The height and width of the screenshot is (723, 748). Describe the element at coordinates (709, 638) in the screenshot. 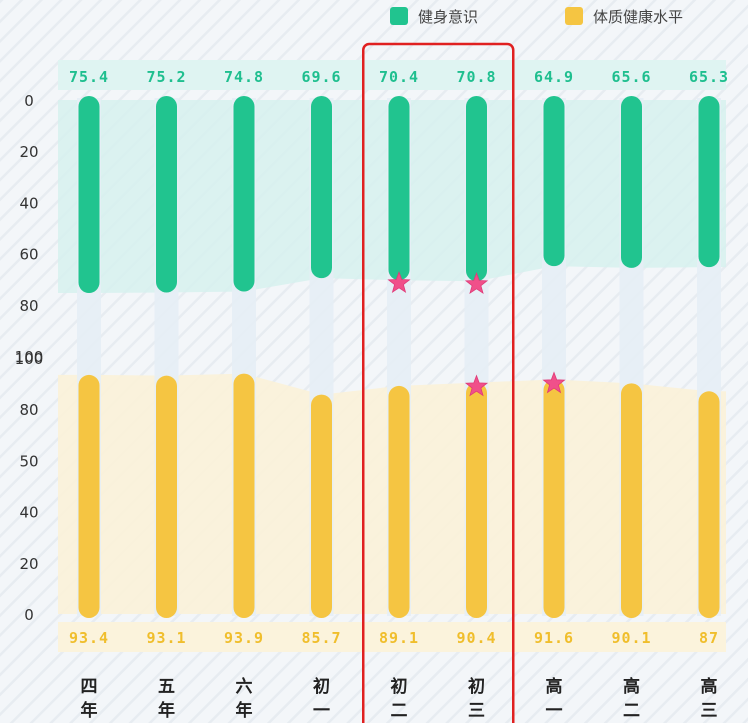

I see `value-label-physical-health: 87` at that location.